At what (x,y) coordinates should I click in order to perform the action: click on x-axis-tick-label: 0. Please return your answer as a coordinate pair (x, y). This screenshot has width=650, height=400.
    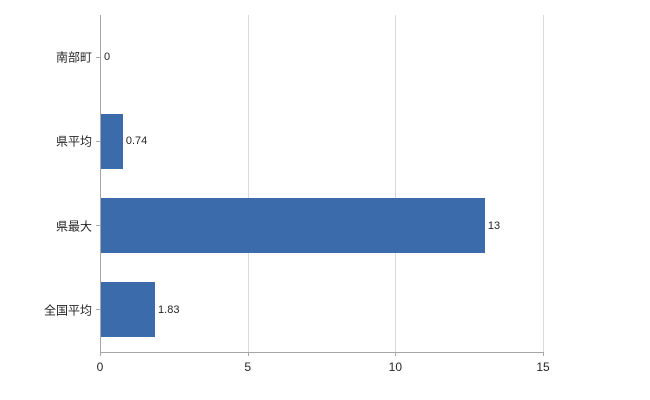
    Looking at the image, I should click on (100, 367).